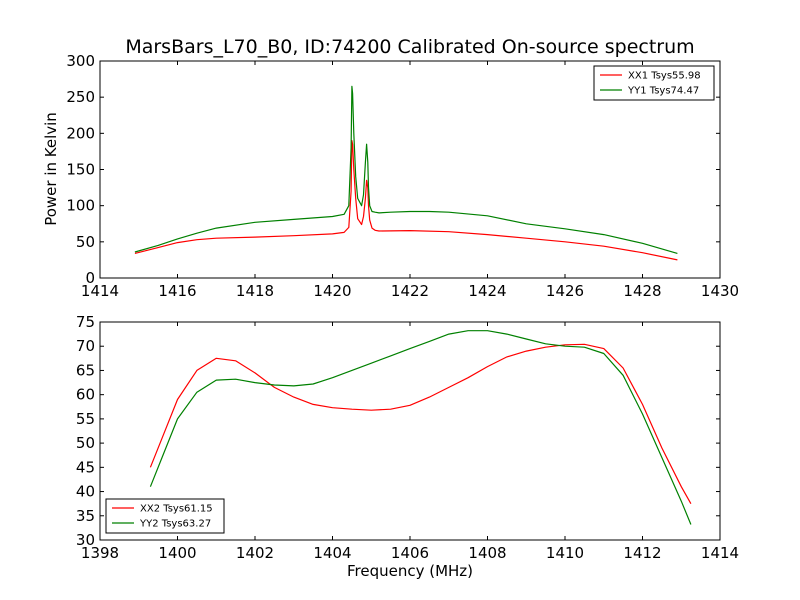  I want to click on bottom-chart-x-tick-label: 1408, so click(487, 553).